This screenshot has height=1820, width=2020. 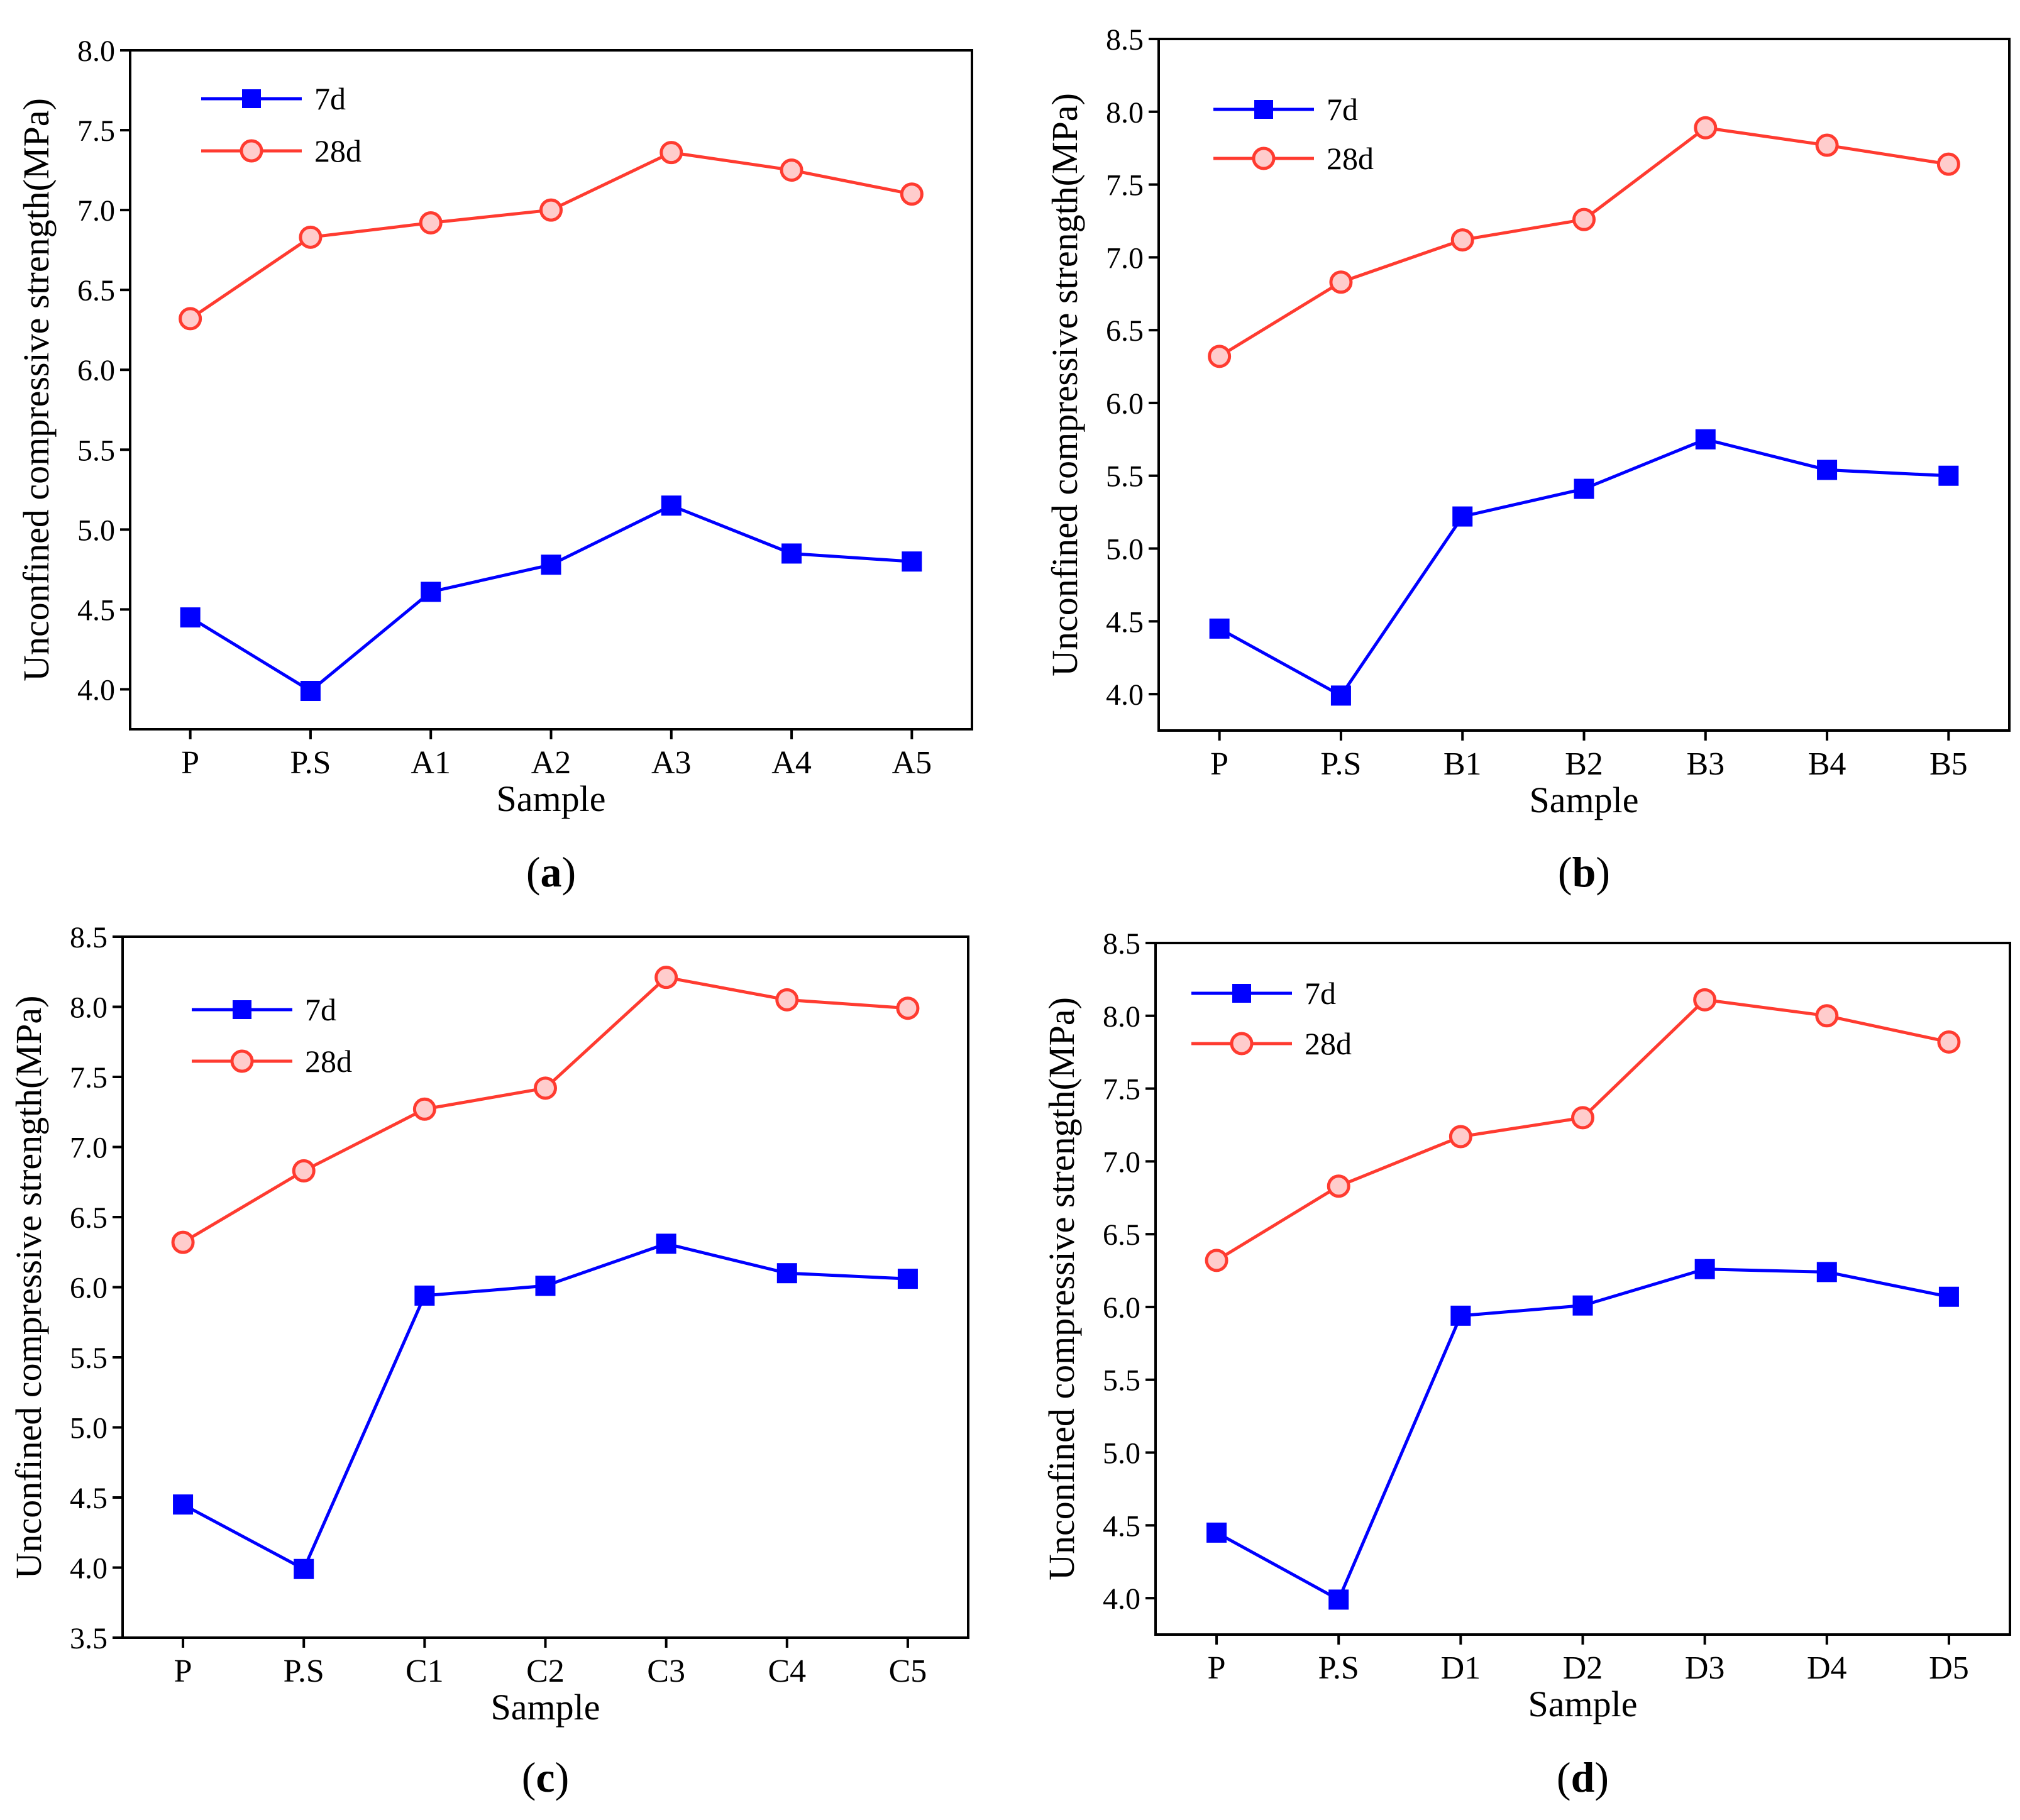 What do you see at coordinates (908, 1671) in the screenshot?
I see `x-tick-label: C5` at bounding box center [908, 1671].